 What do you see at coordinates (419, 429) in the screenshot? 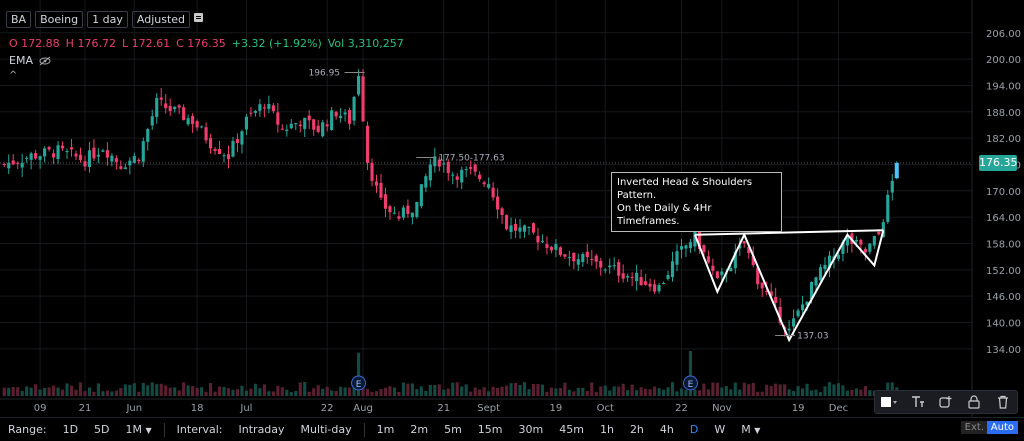
I see `interval-2m: 2m` at bounding box center [419, 429].